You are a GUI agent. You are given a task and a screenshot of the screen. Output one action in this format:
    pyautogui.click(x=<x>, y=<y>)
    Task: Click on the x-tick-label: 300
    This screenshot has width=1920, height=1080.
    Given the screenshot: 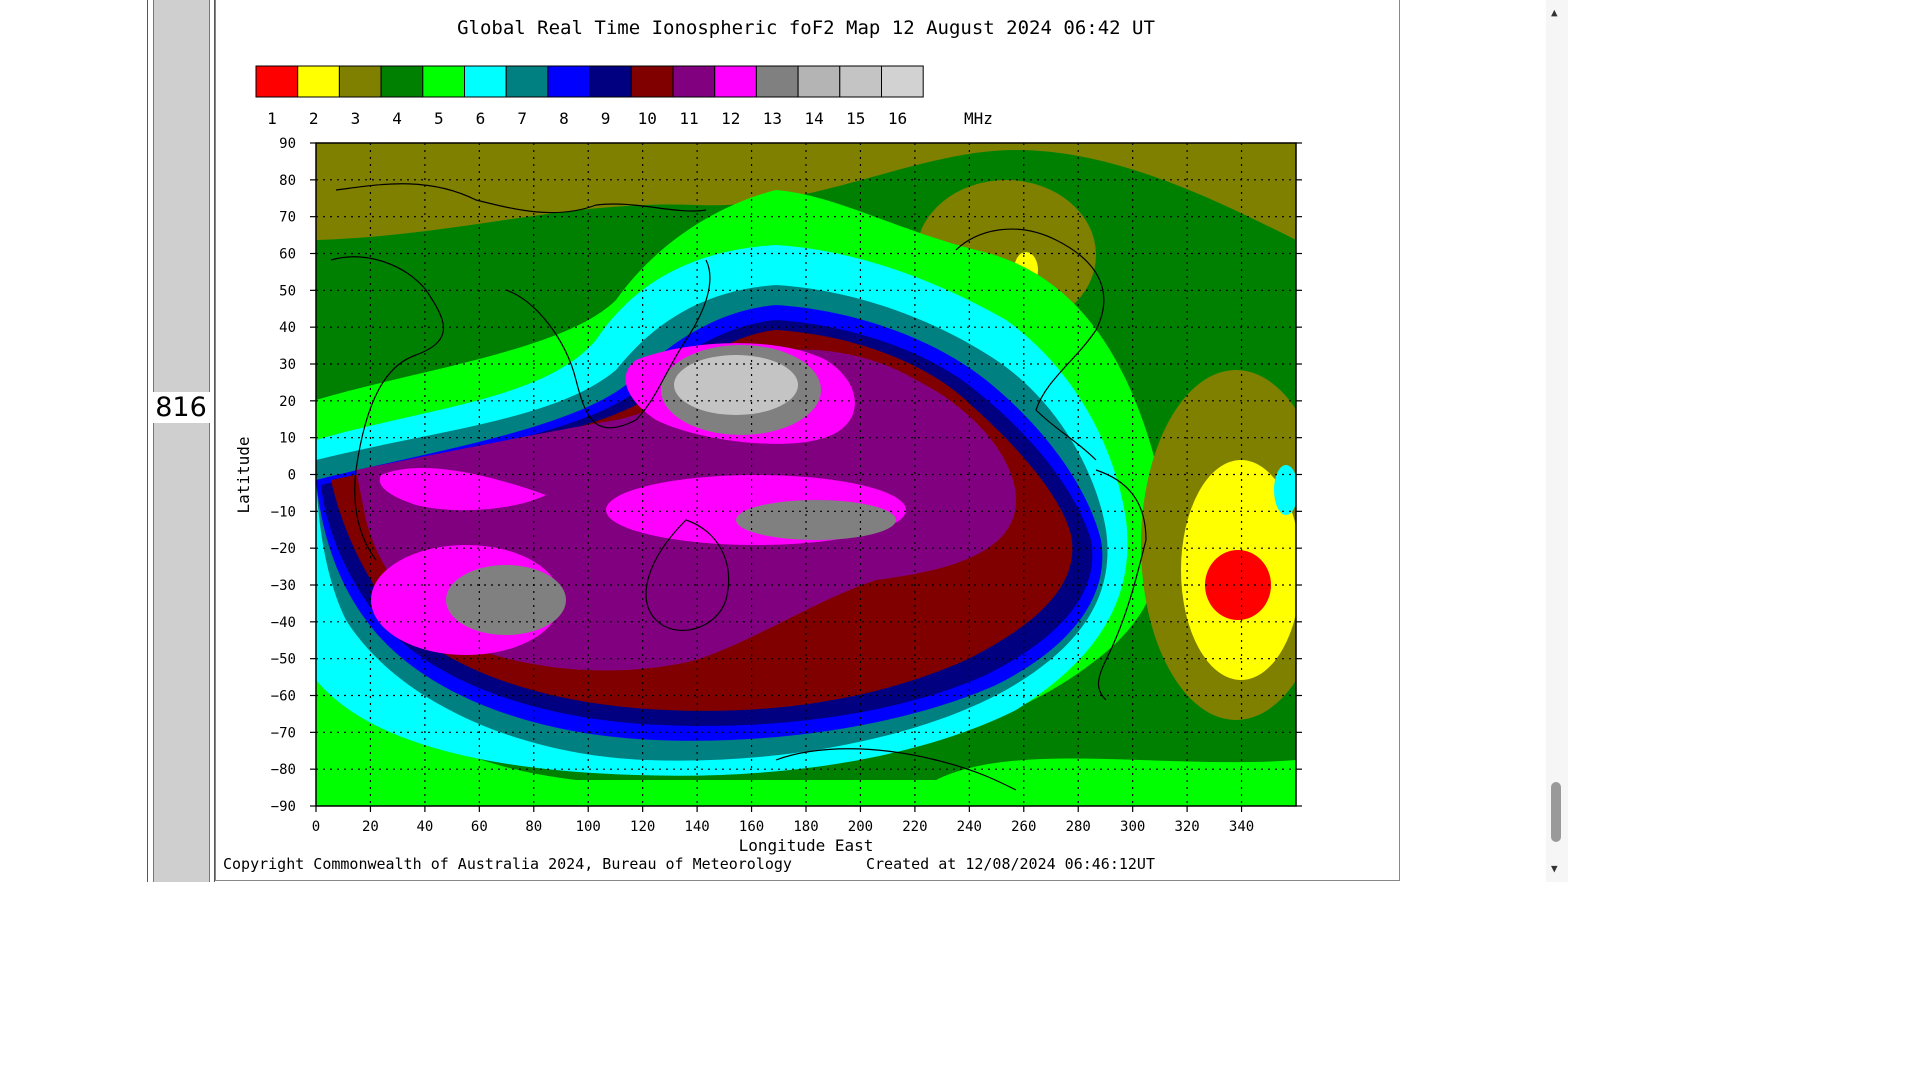 What is the action you would take?
    pyautogui.click(x=1132, y=827)
    